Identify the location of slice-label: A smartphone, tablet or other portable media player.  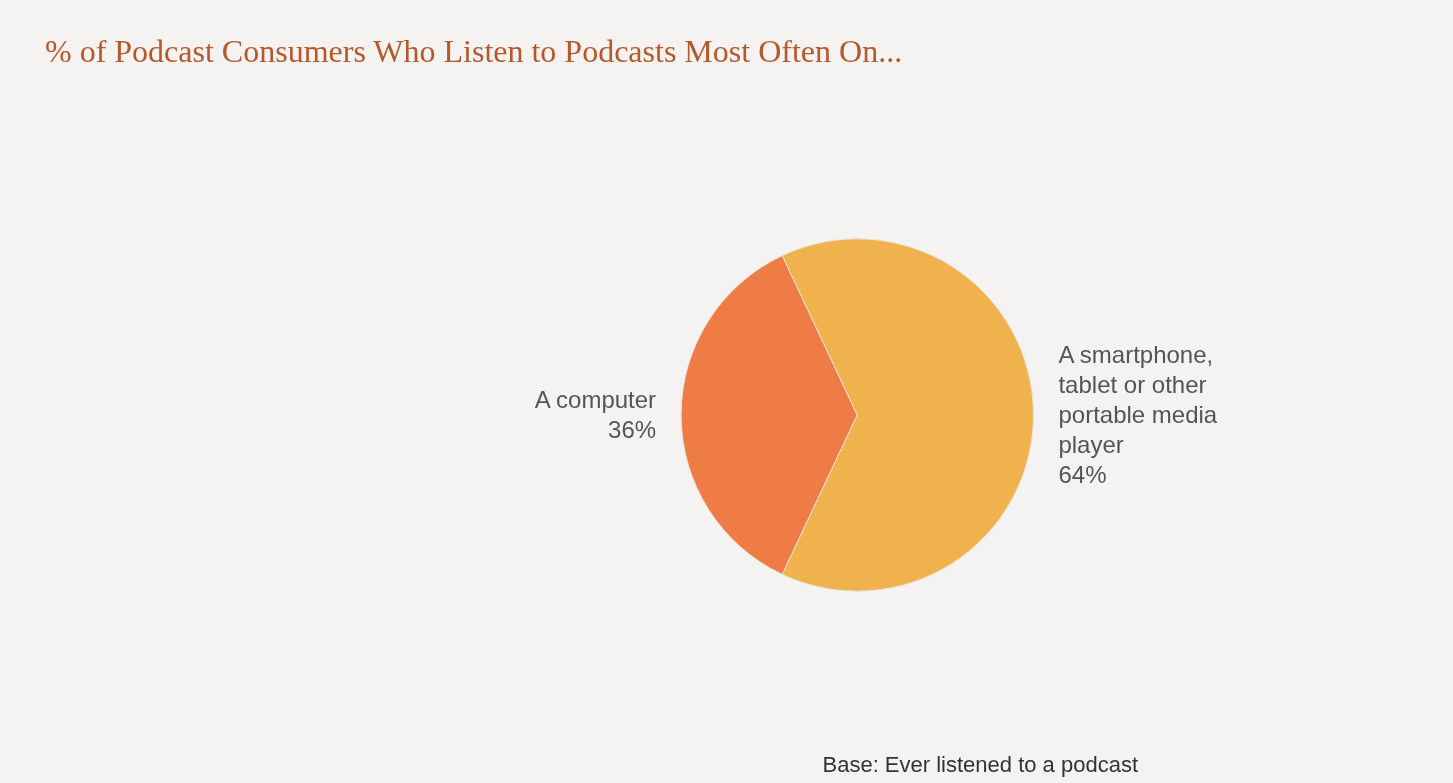
(1141, 400).